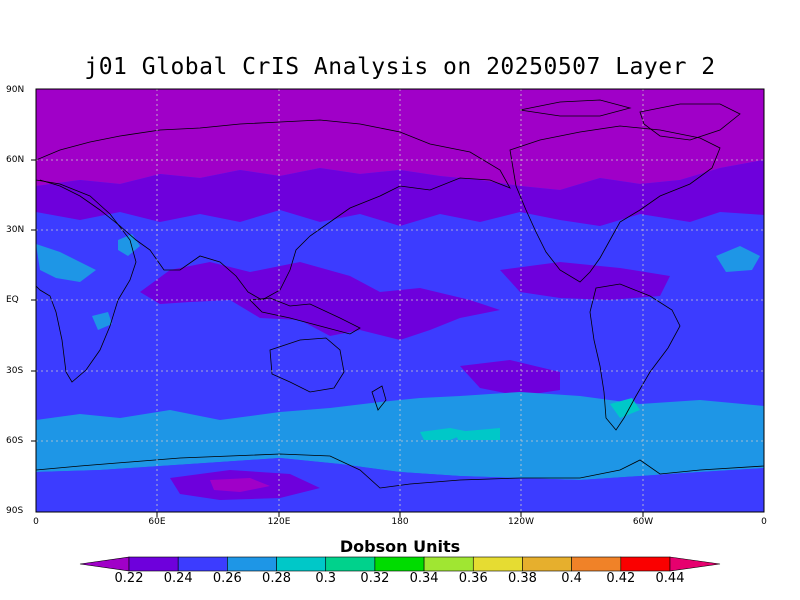 The image size is (800, 600). Describe the element at coordinates (326, 578) in the screenshot. I see `colorbar-tick-label: 0.3` at that location.